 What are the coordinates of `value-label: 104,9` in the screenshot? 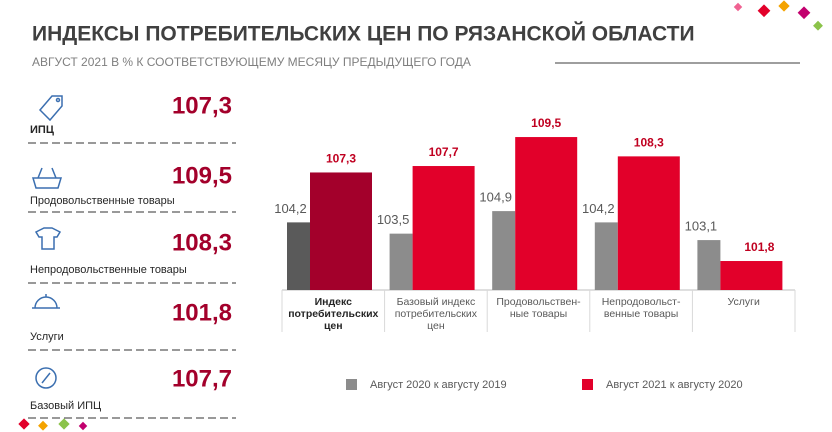 It's located at (495, 197).